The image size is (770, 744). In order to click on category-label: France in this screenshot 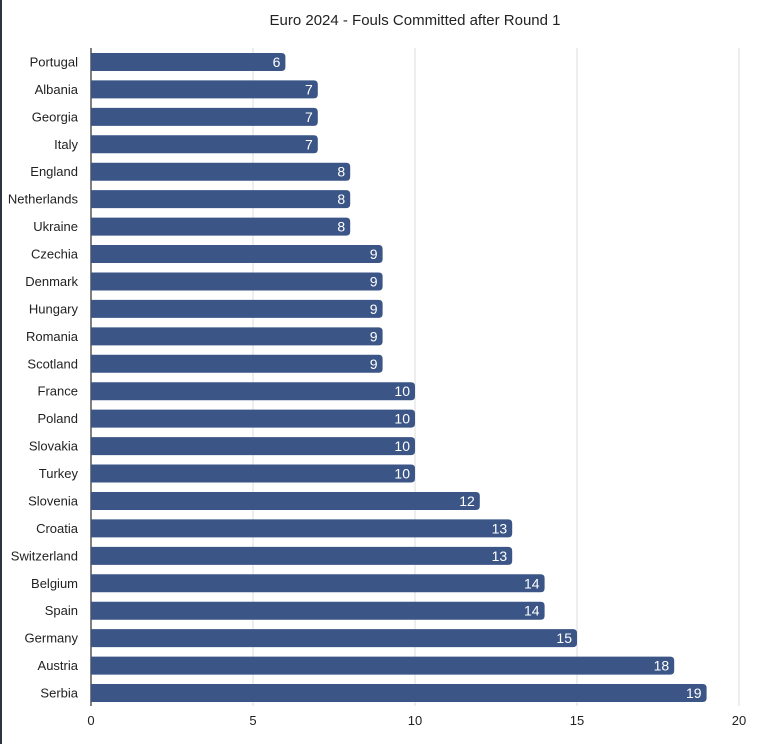, I will do `click(58, 391)`.